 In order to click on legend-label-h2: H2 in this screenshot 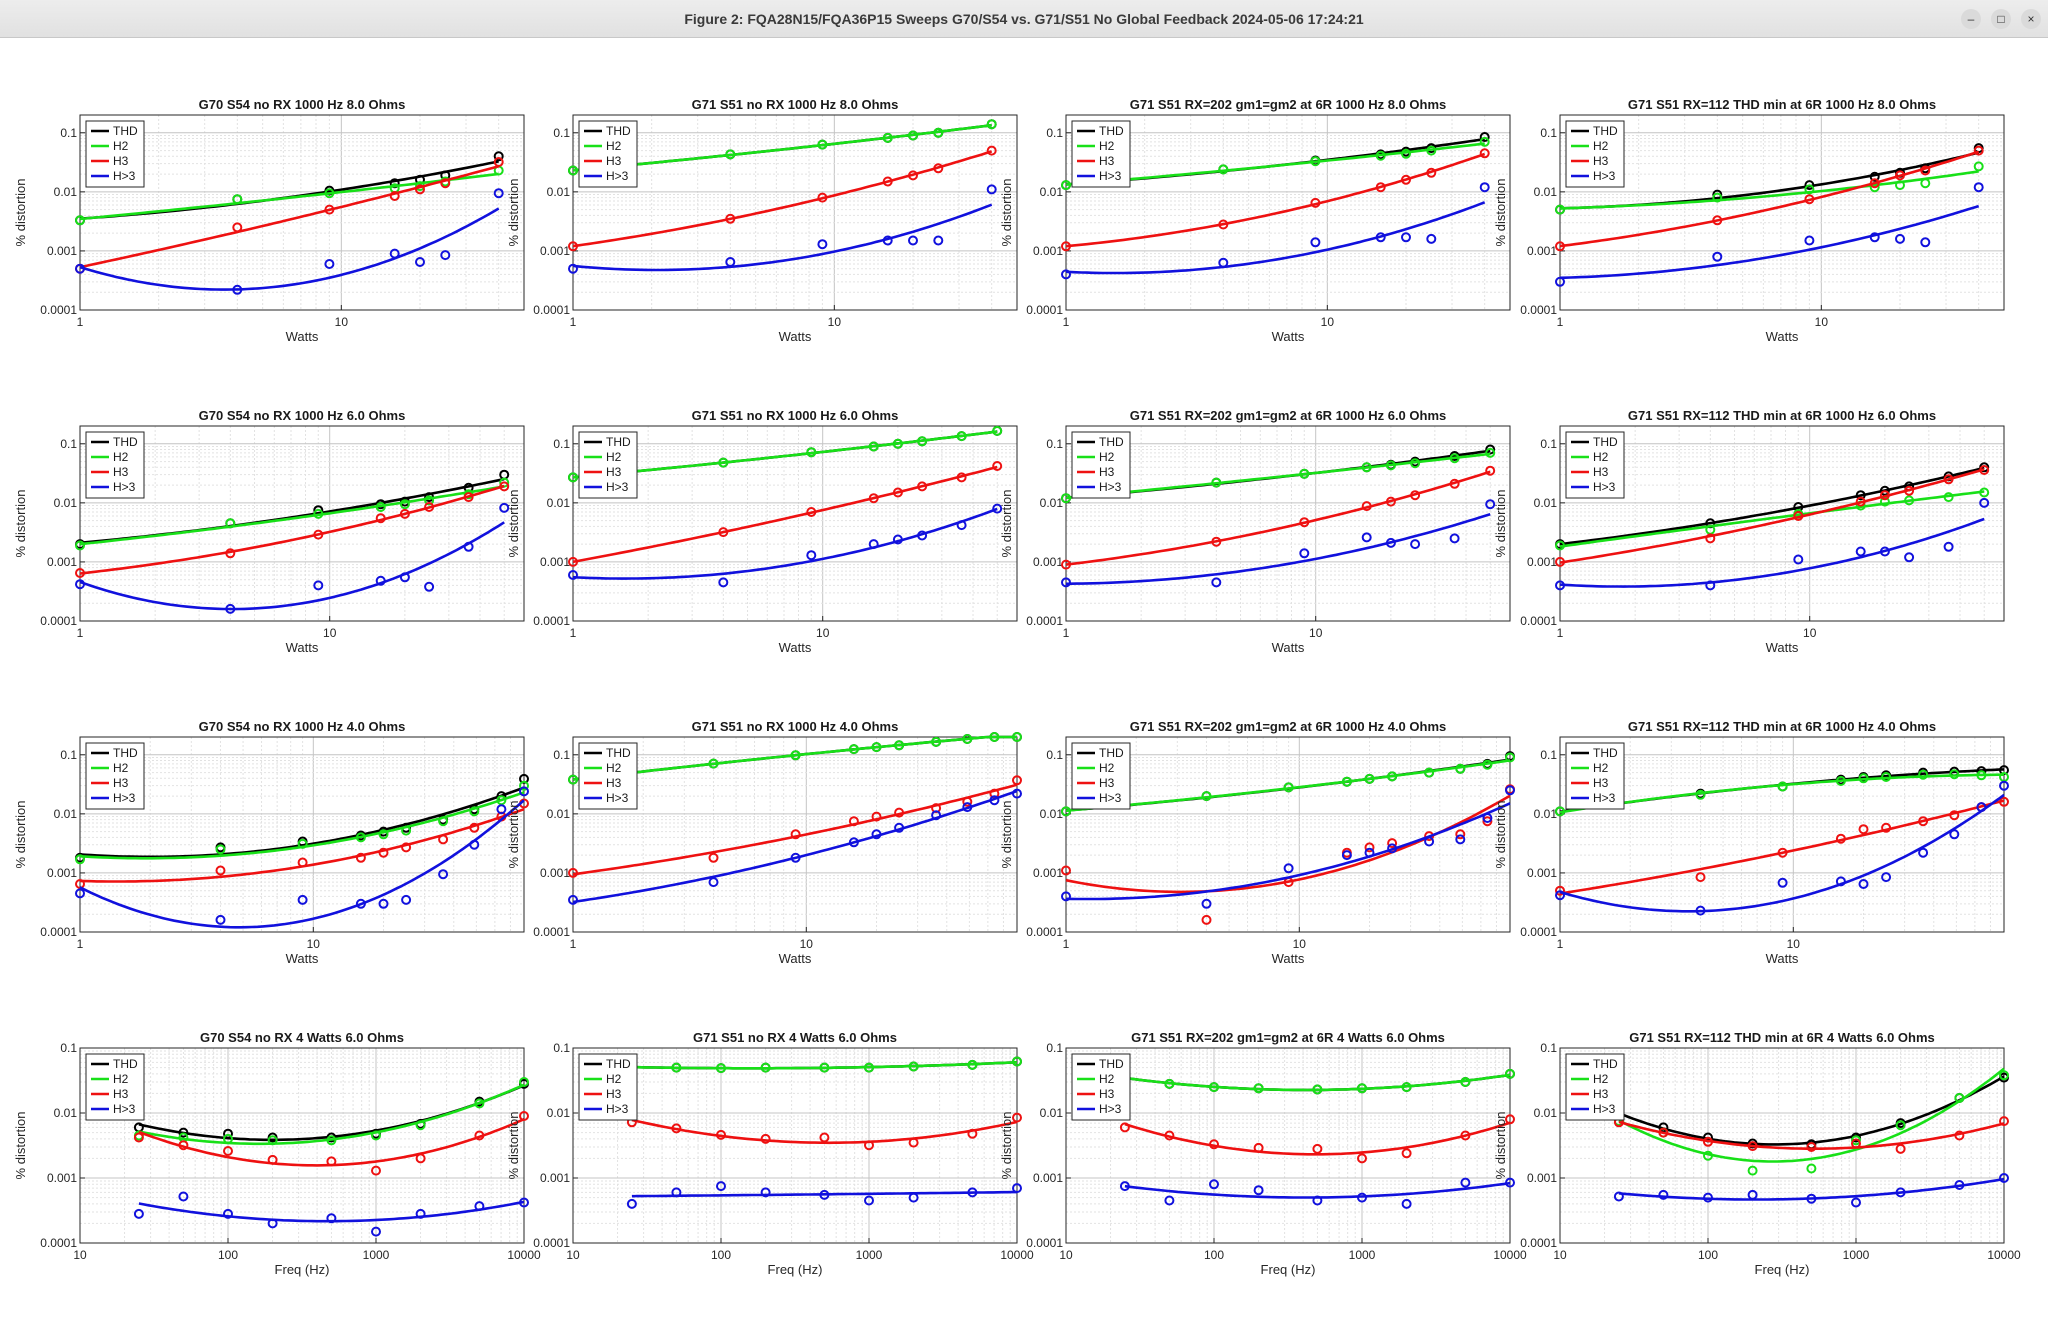, I will do `click(1601, 457)`.